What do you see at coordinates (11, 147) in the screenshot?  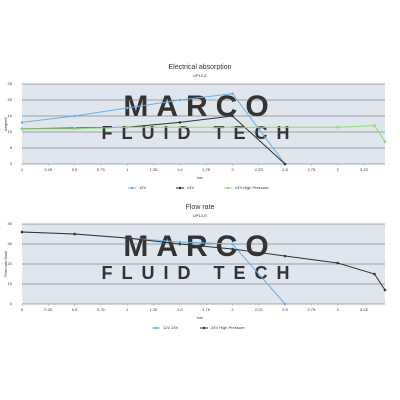 I see `y-tick-label: 5` at bounding box center [11, 147].